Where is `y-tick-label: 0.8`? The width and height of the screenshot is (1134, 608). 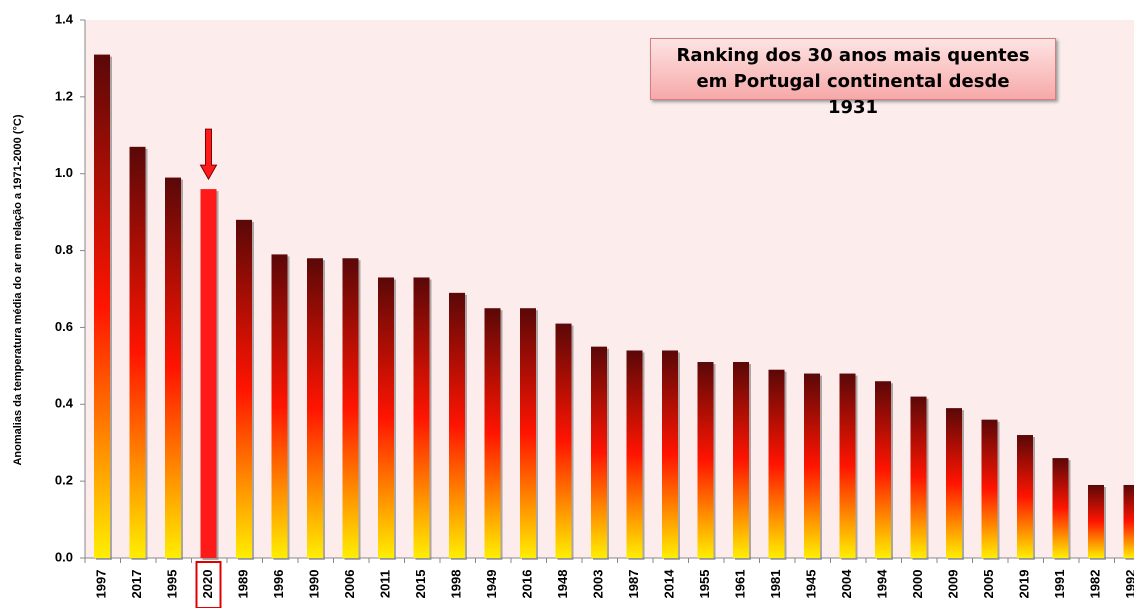
y-tick-label: 0.8 is located at coordinates (64, 249).